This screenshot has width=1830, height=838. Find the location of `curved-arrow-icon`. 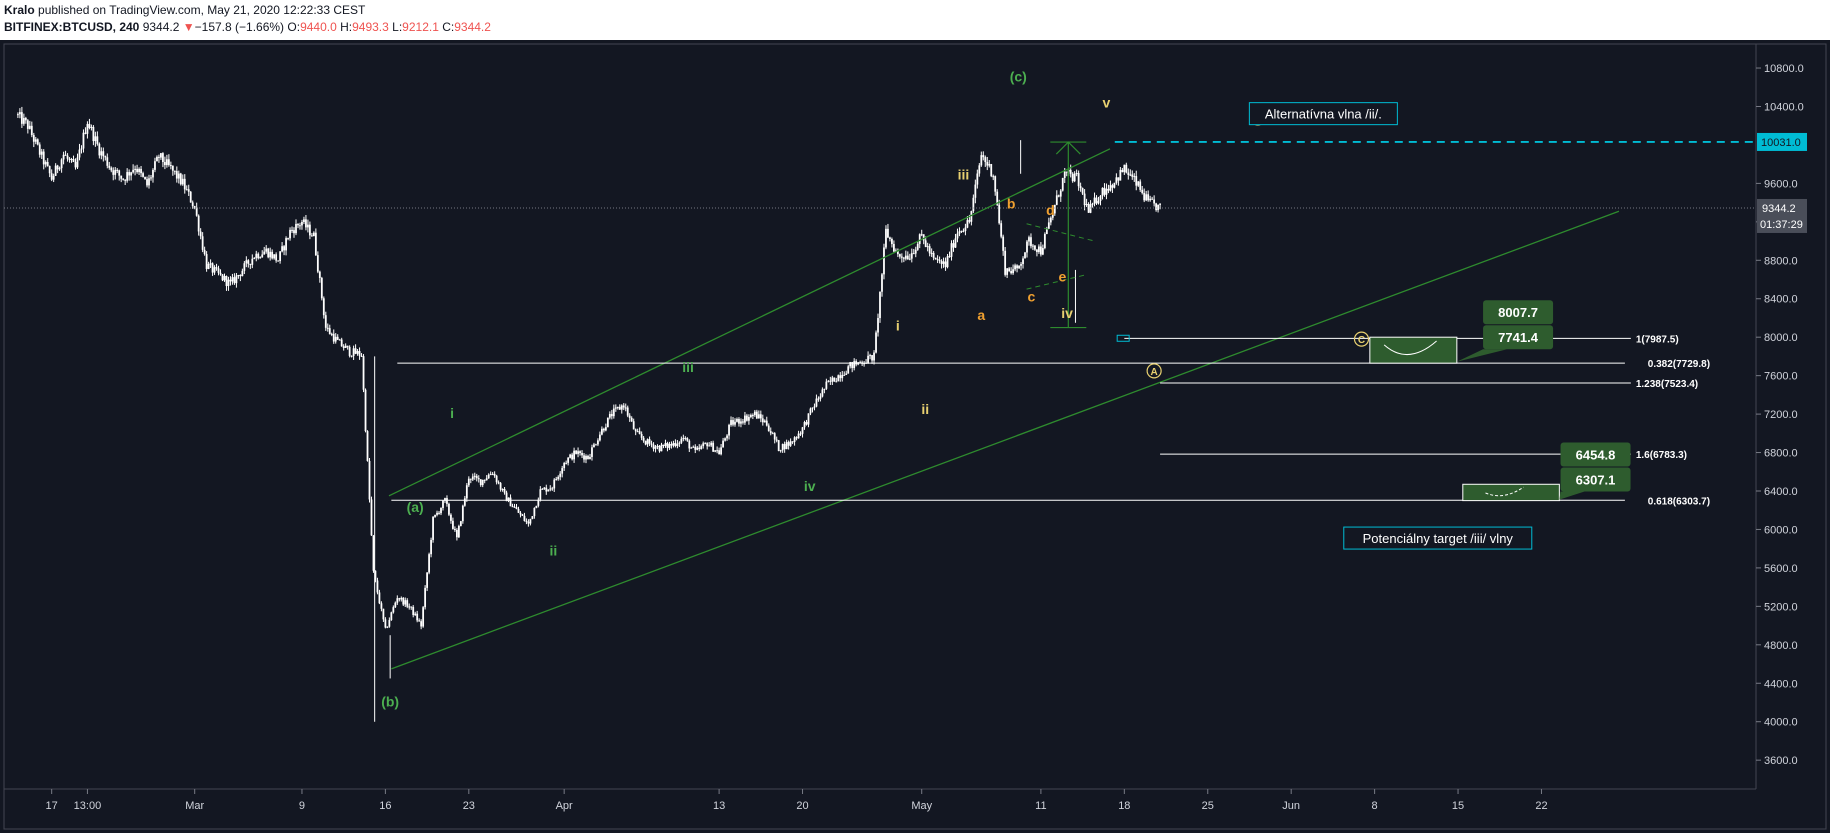

curved-arrow-icon is located at coordinates (1504, 491).